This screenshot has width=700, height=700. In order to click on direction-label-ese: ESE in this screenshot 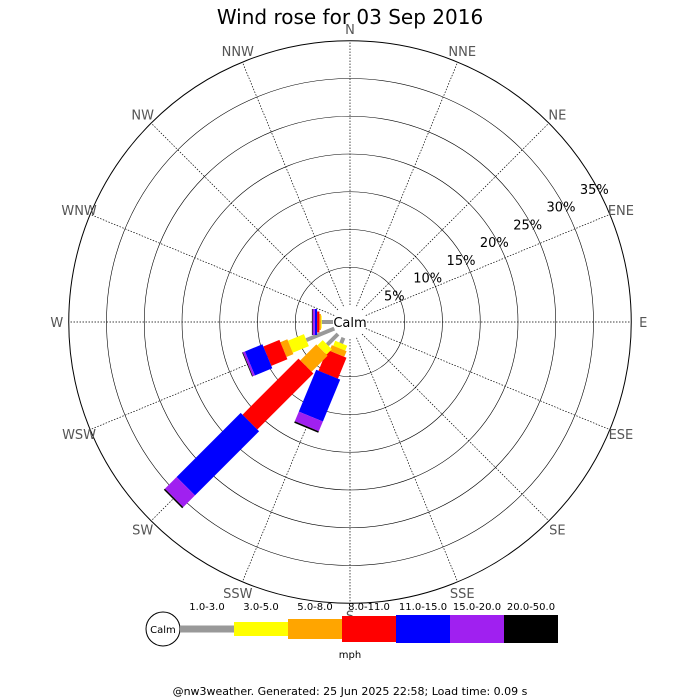, I will do `click(621, 435)`.